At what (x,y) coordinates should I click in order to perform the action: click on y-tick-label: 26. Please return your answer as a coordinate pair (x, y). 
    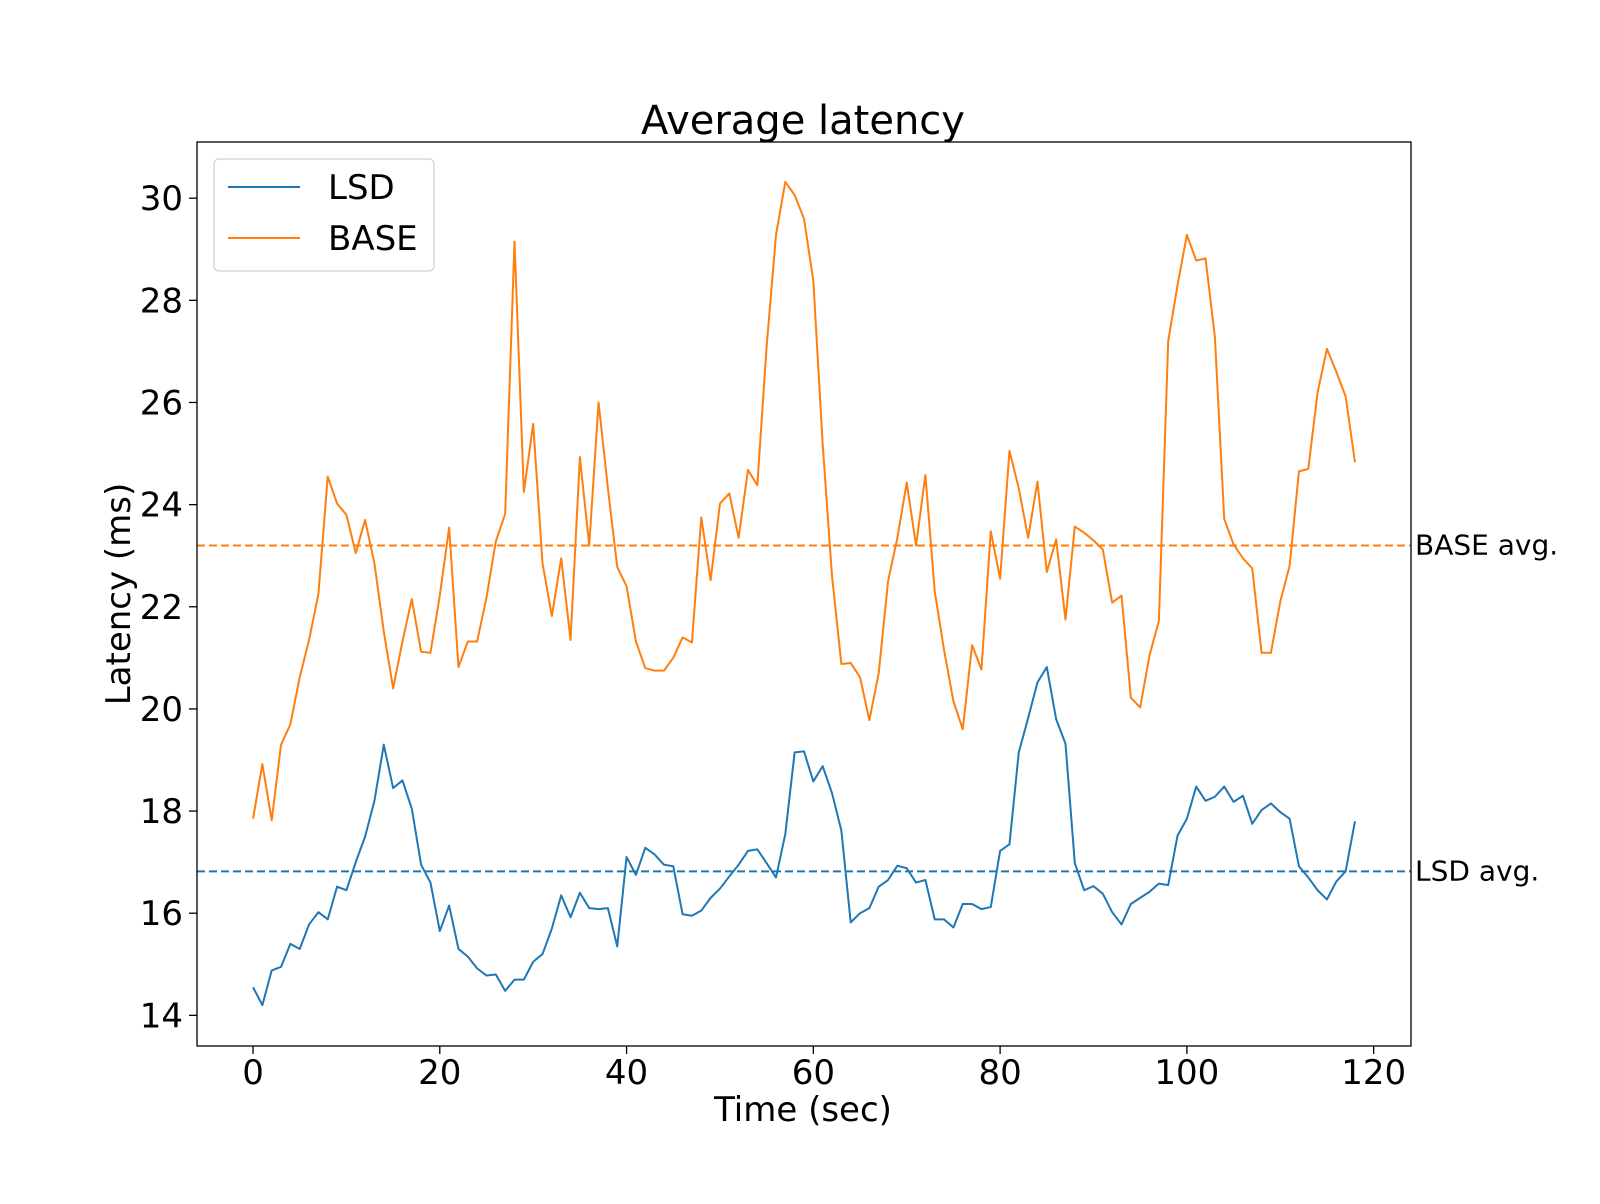
    Looking at the image, I should click on (161, 403).